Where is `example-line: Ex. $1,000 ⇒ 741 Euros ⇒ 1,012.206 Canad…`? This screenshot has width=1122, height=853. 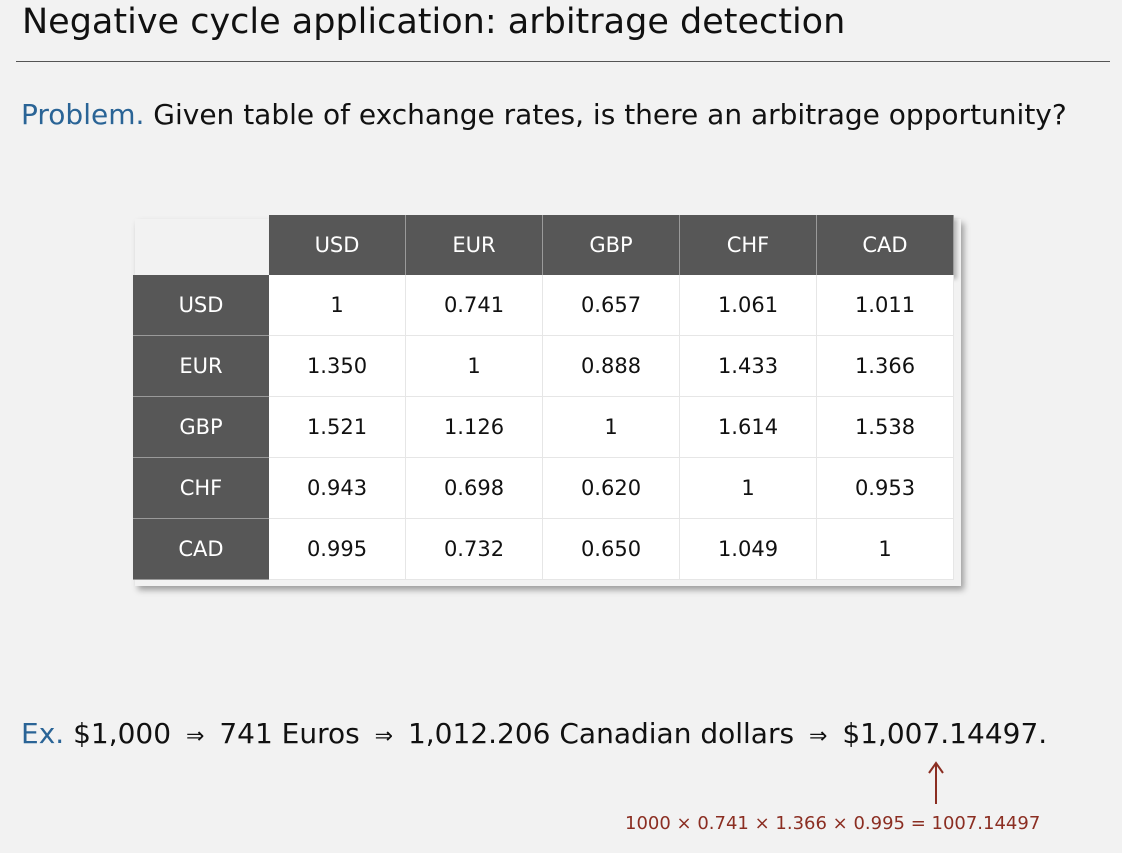 example-line: Ex. $1,000 ⇒ 741 Euros ⇒ 1,012.206 Canad… is located at coordinates (534, 733).